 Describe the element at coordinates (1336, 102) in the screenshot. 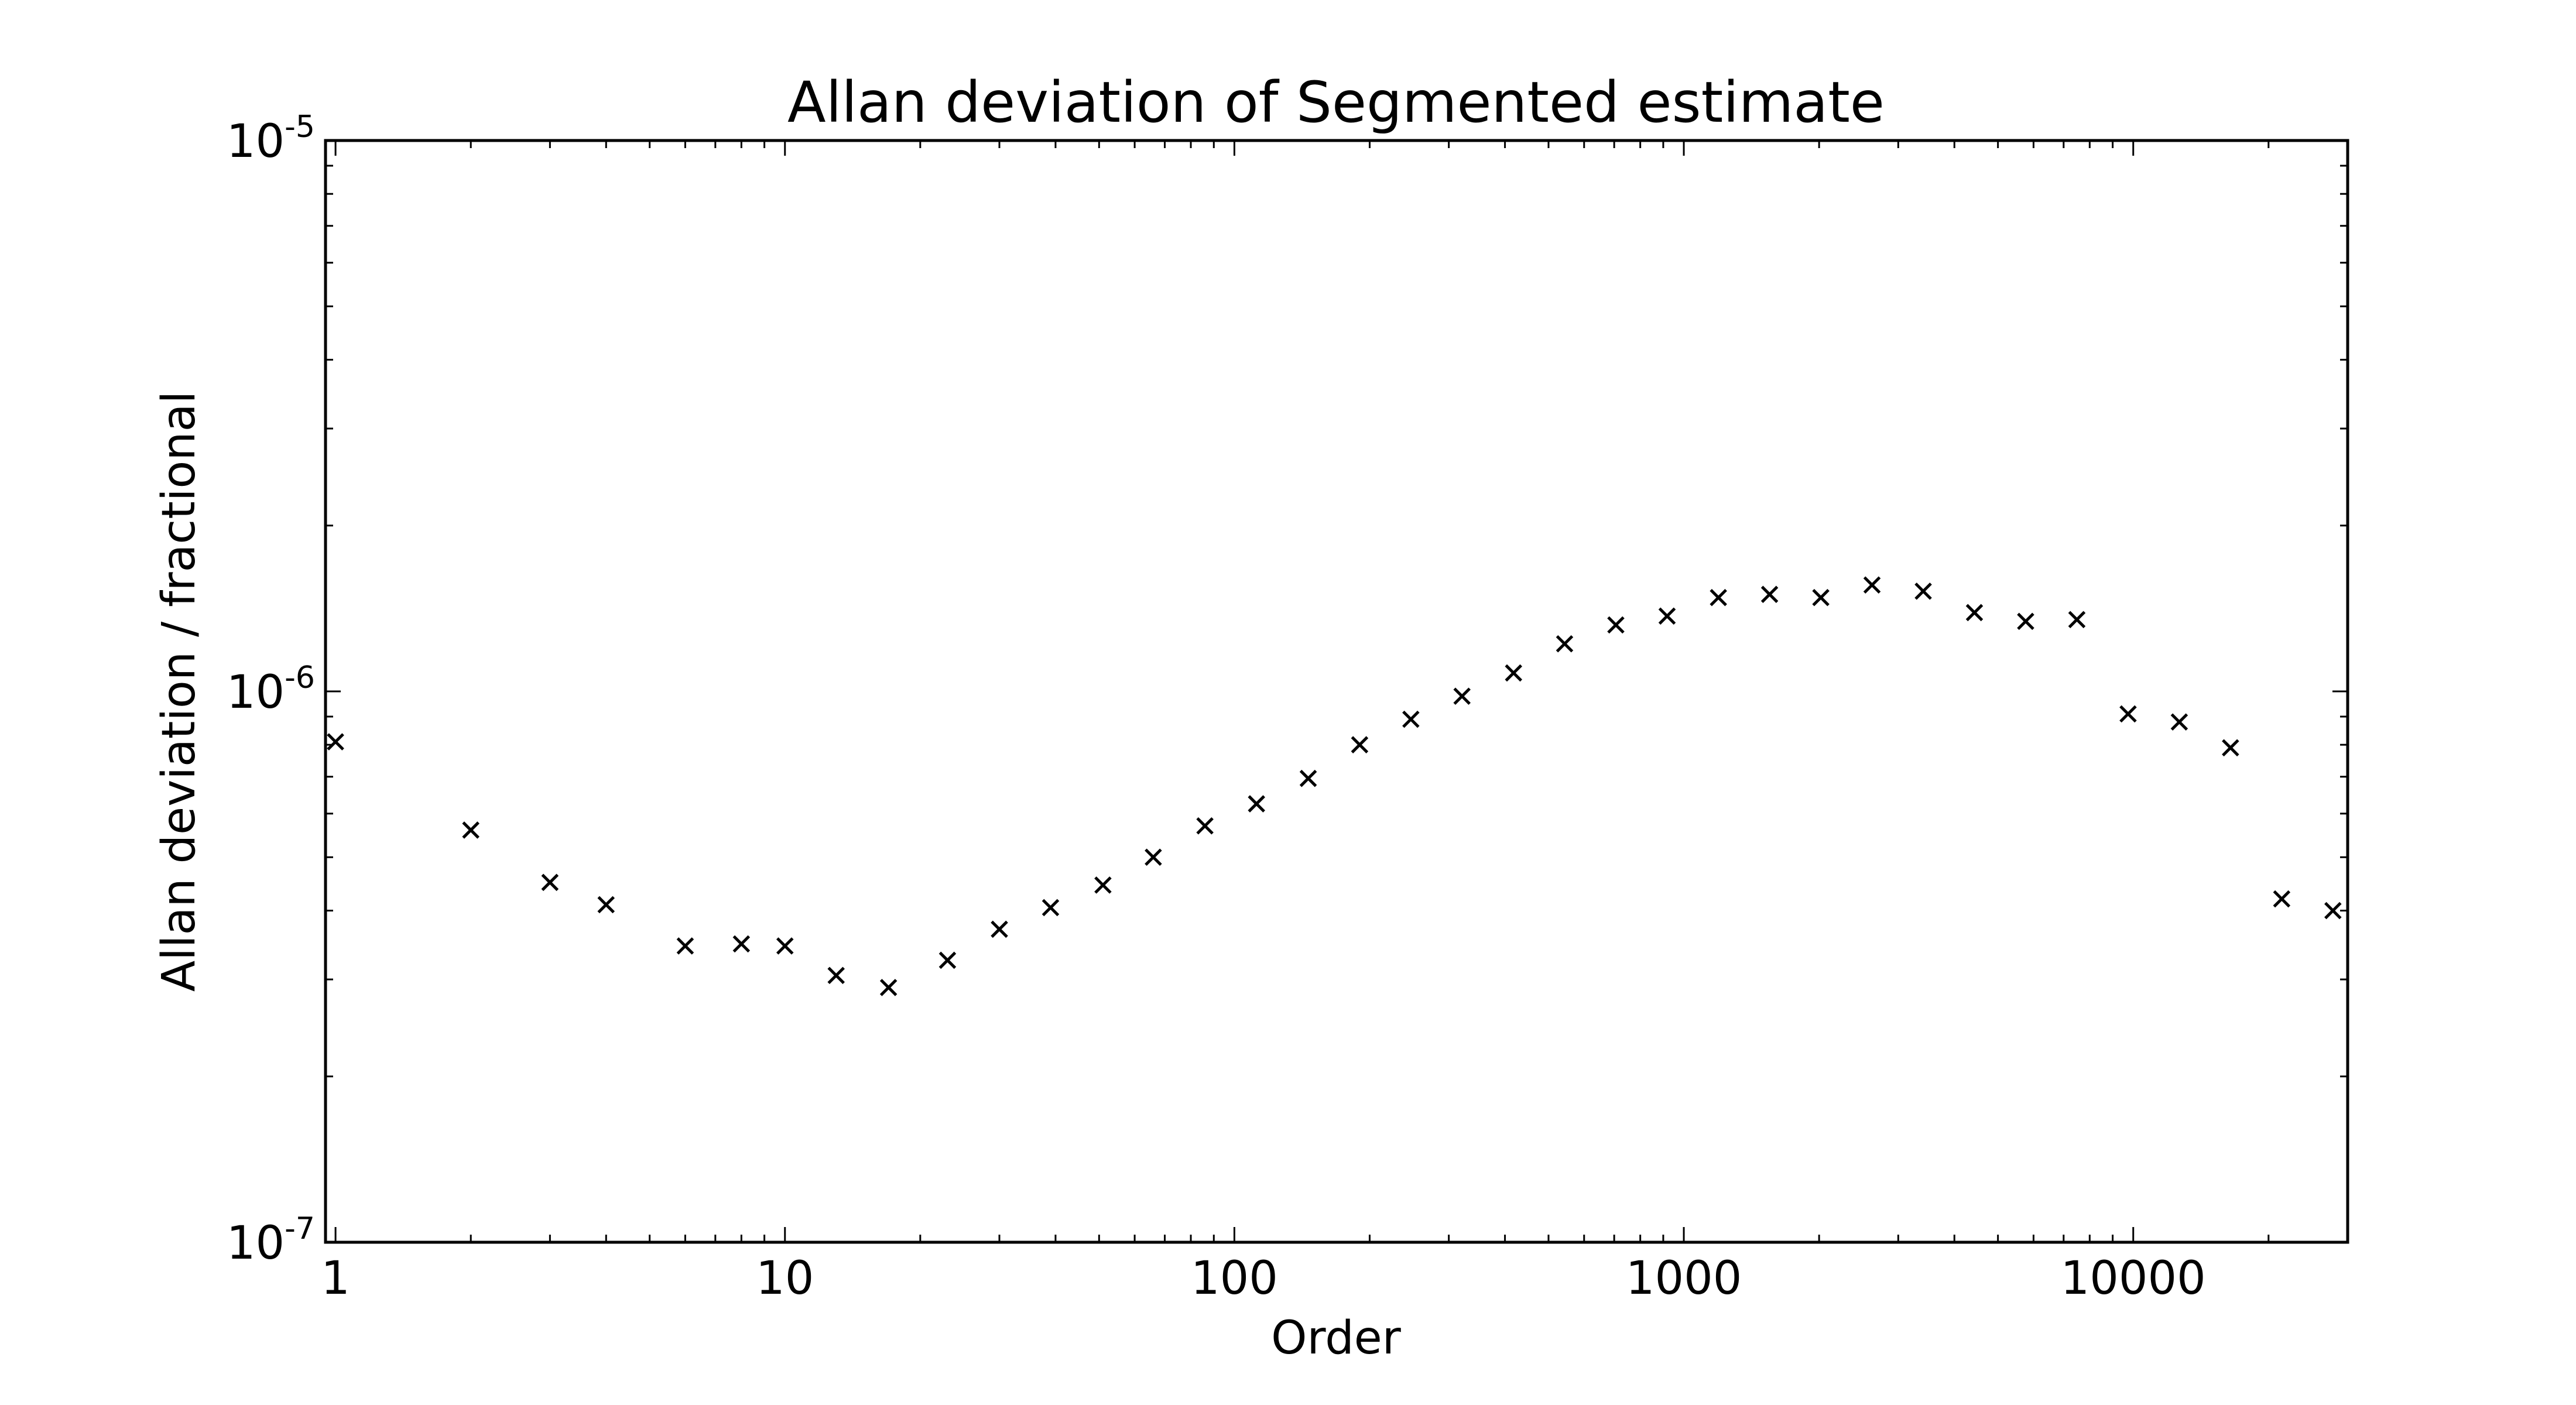

I see `chart-title: Allan deviation of Segmented estimate` at that location.